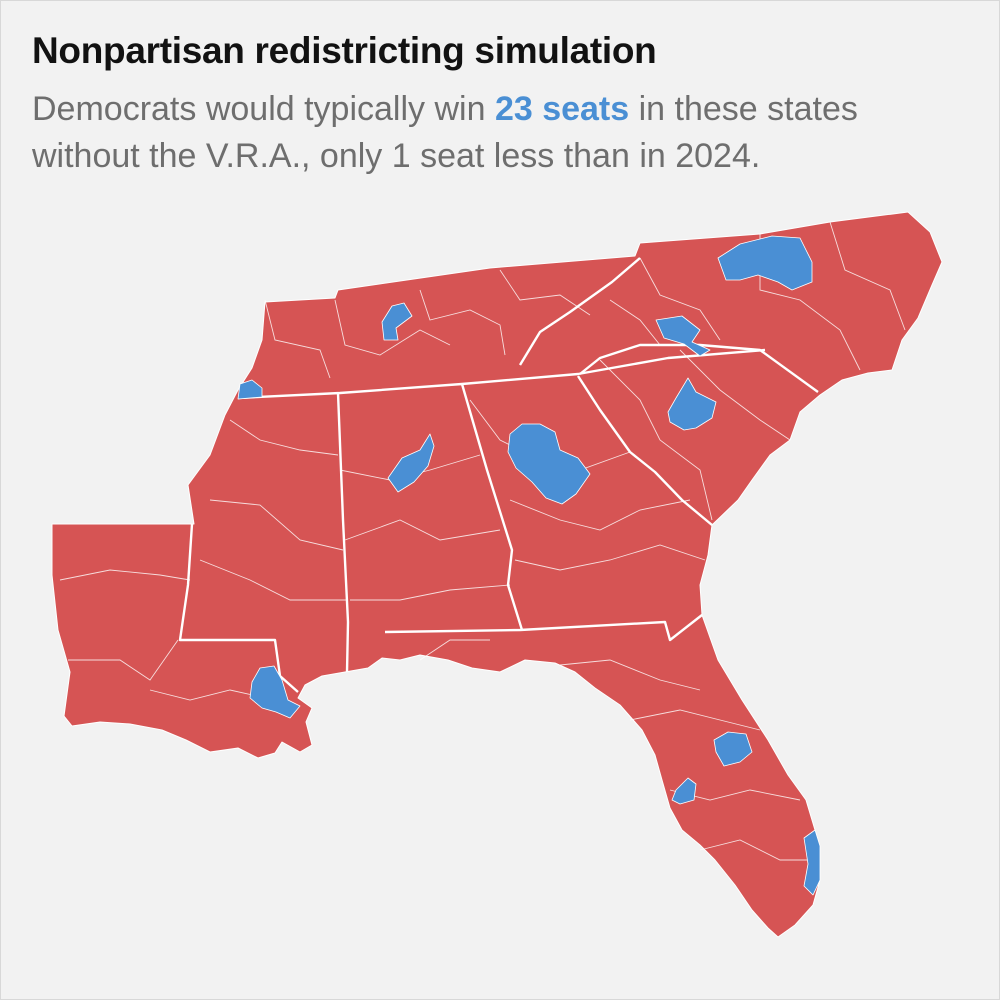  What do you see at coordinates (733, 749) in the screenshot?
I see `district-orlando` at bounding box center [733, 749].